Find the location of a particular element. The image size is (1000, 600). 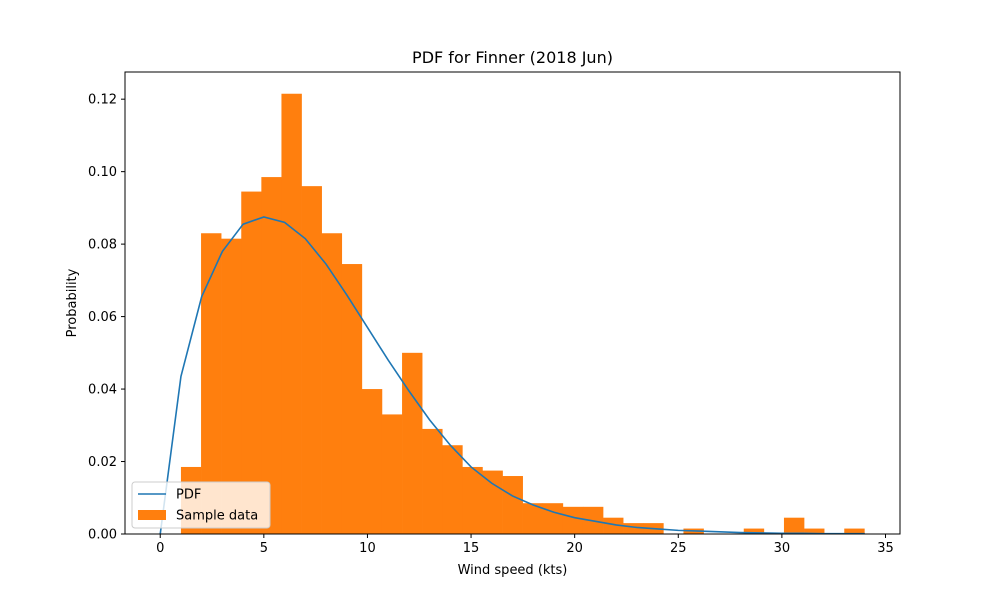

chart-title: PDF for Finner (2018 Jun) is located at coordinates (512, 57).